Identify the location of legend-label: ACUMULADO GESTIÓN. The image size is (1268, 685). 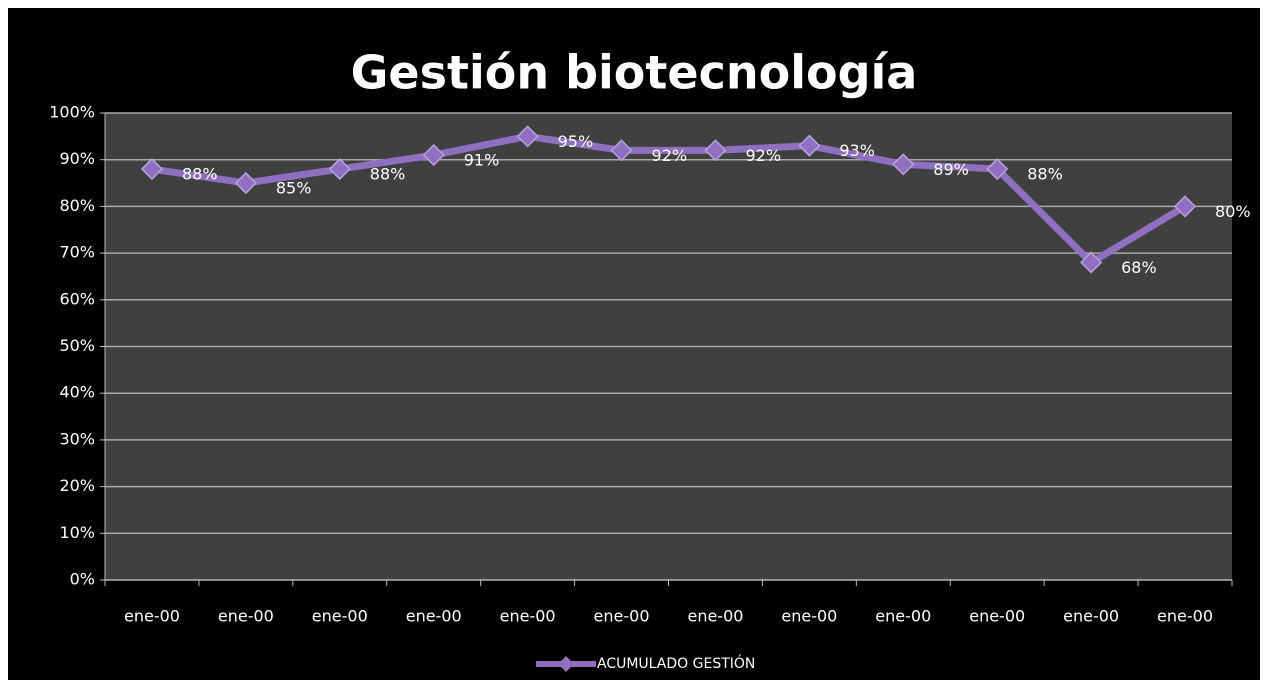
(676, 663).